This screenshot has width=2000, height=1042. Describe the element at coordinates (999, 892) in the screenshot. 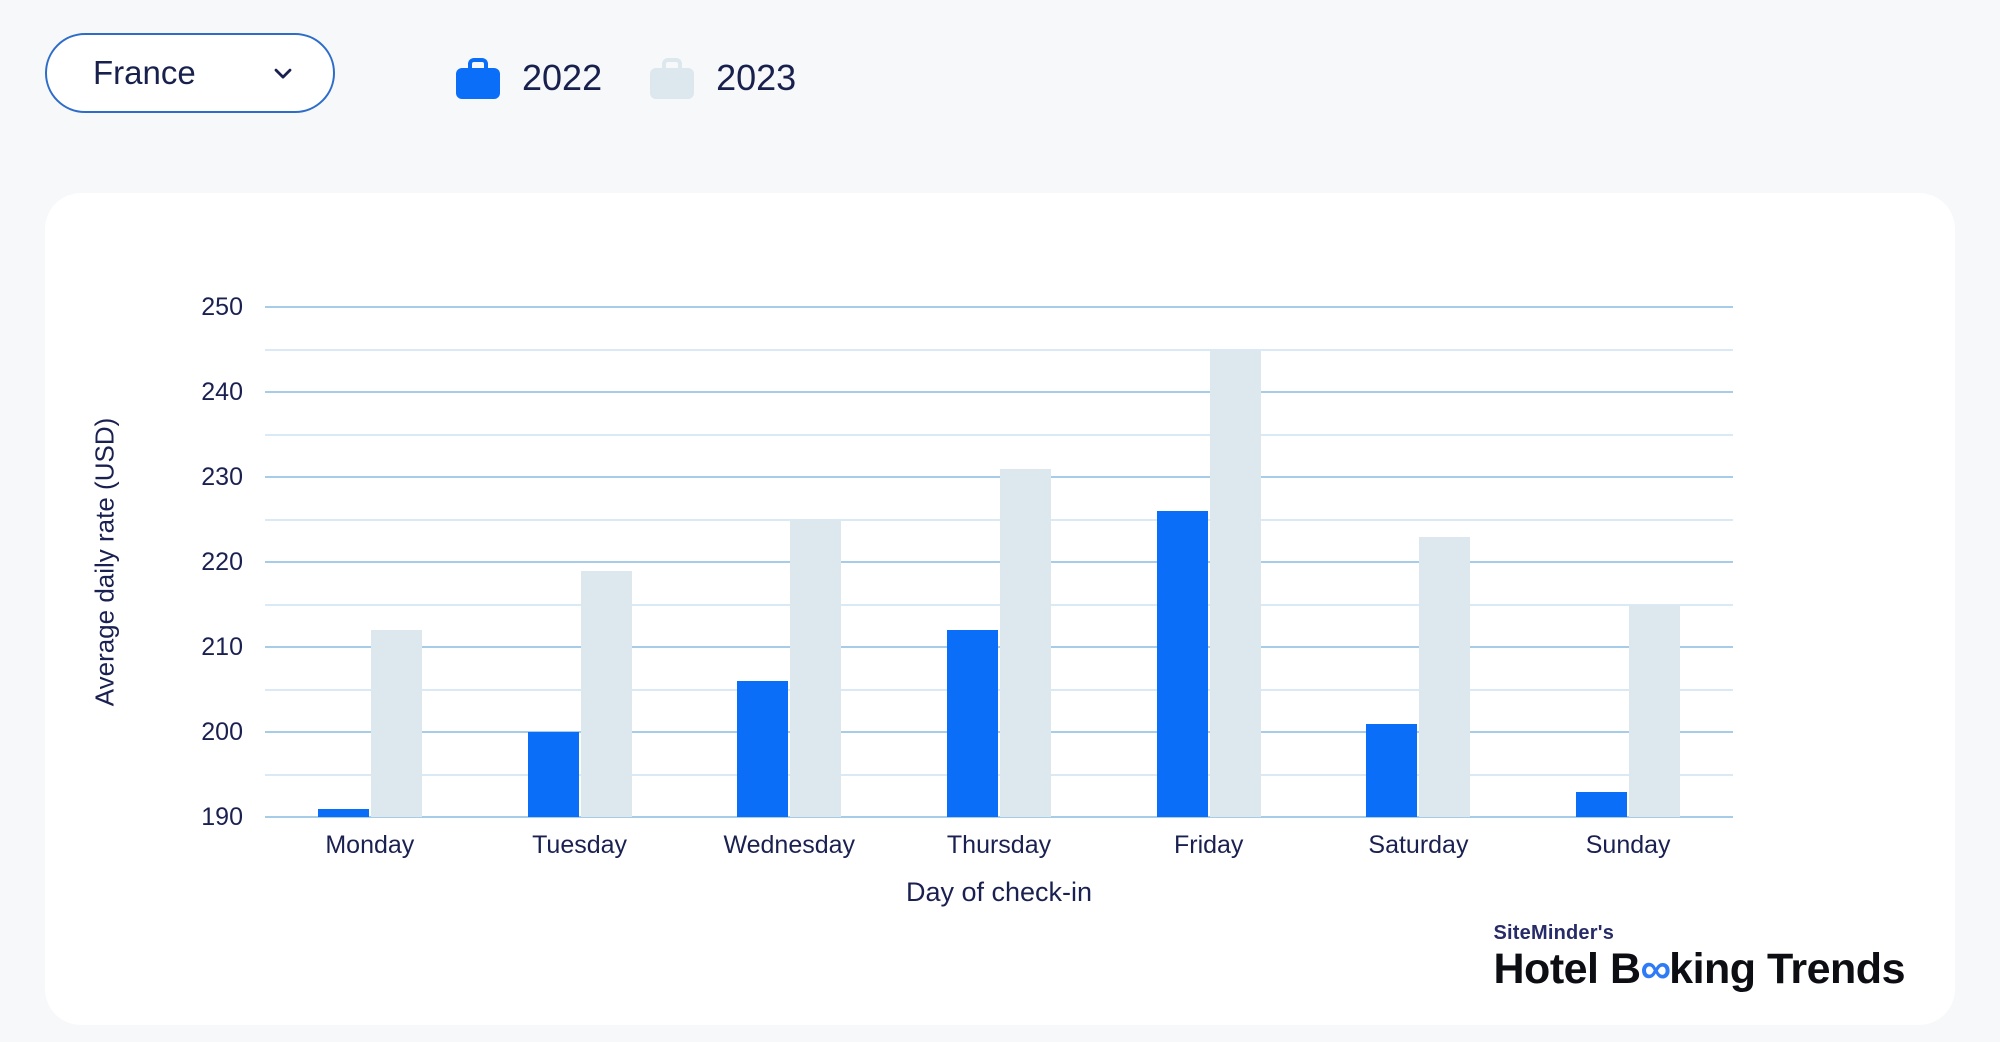

I see `x-axis-title: Day of check-in` at that location.